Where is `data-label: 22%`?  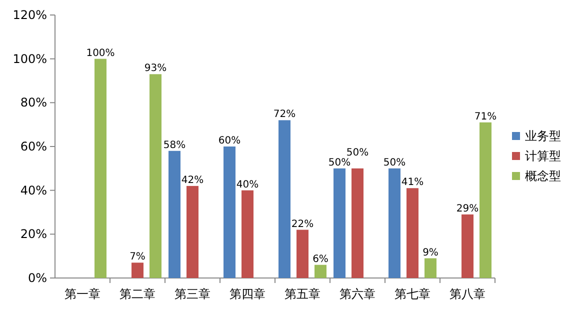
data-label: 22% is located at coordinates (302, 224).